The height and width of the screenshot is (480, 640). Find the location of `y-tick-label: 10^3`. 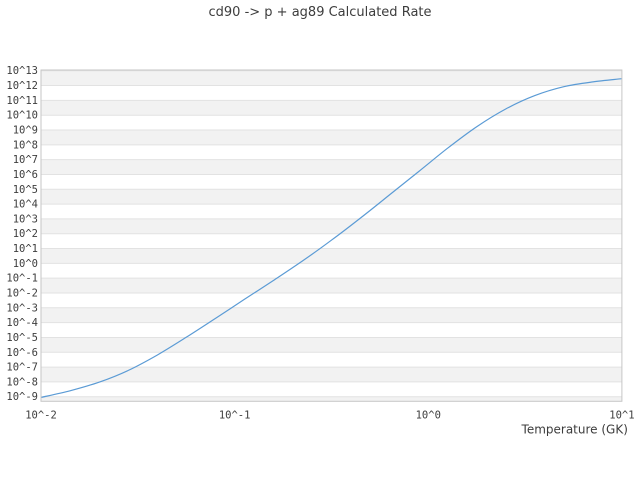

y-tick-label: 10^3 is located at coordinates (25, 219).